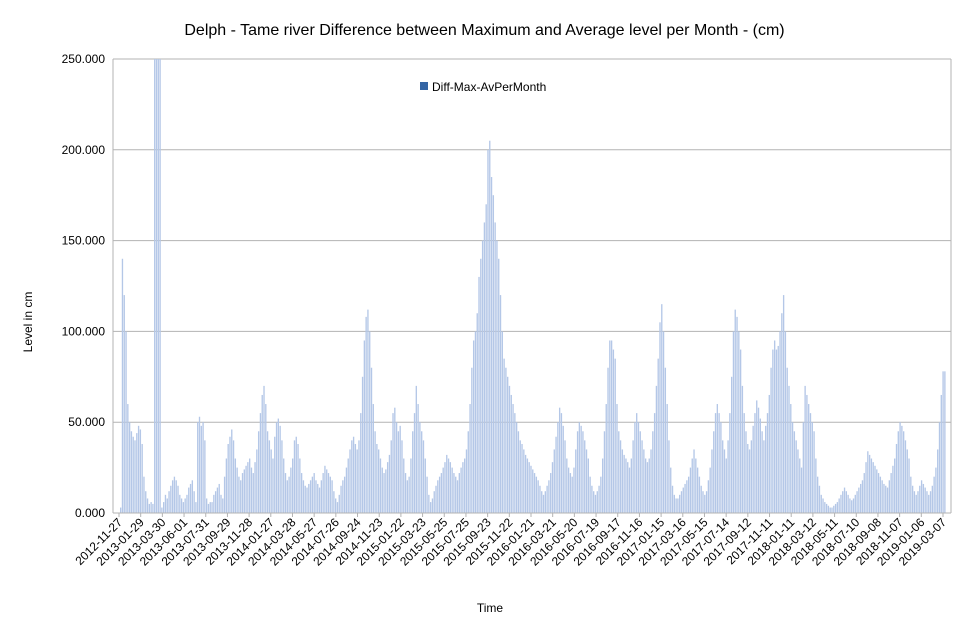  What do you see at coordinates (424, 86) in the screenshot?
I see `legend-swatch` at bounding box center [424, 86].